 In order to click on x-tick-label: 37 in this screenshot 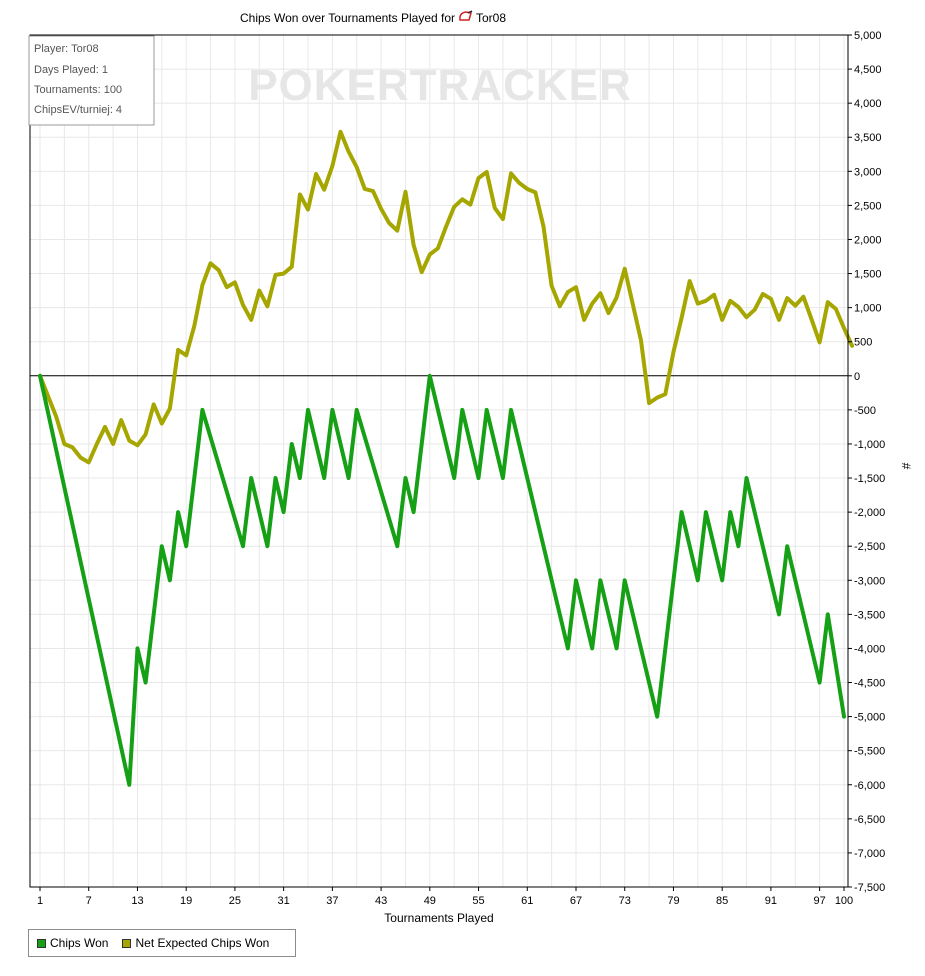, I will do `click(332, 901)`.